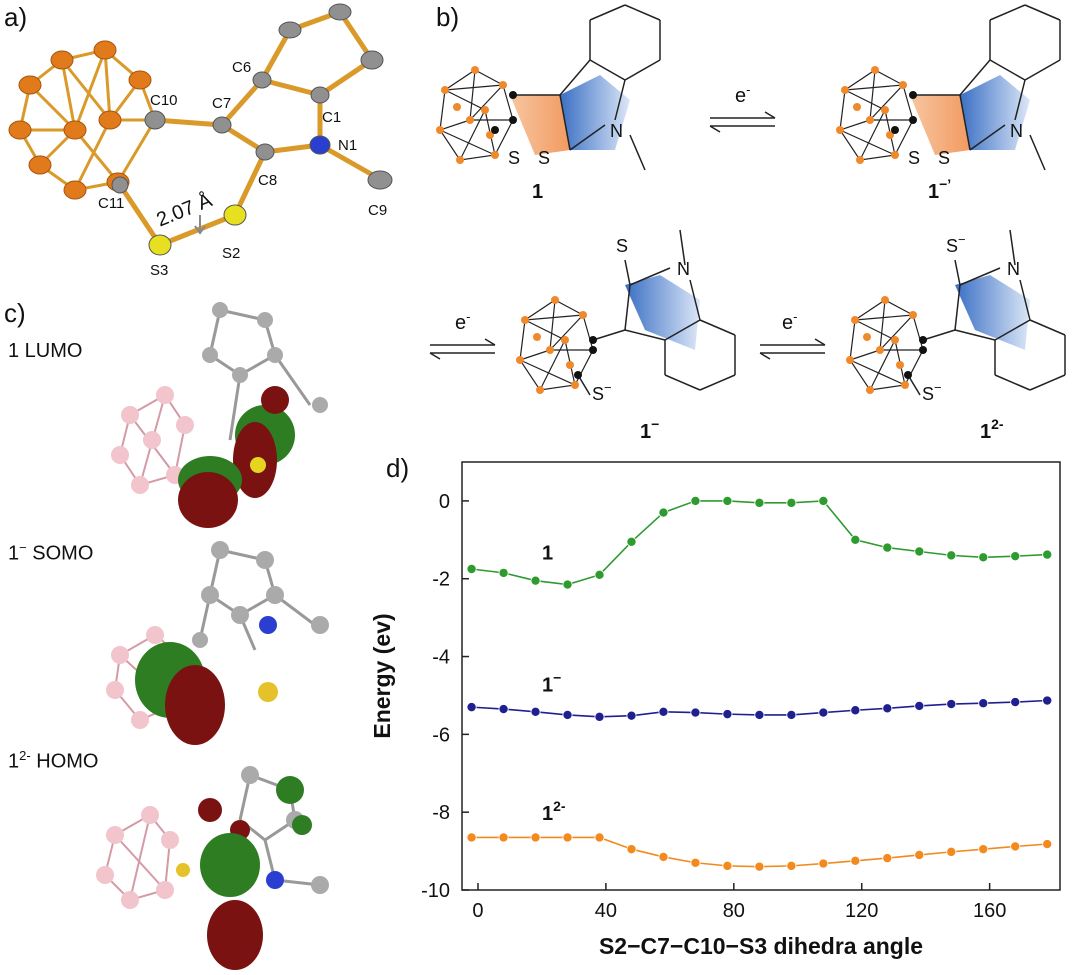  I want to click on electron-label-1: e-, so click(742, 94).